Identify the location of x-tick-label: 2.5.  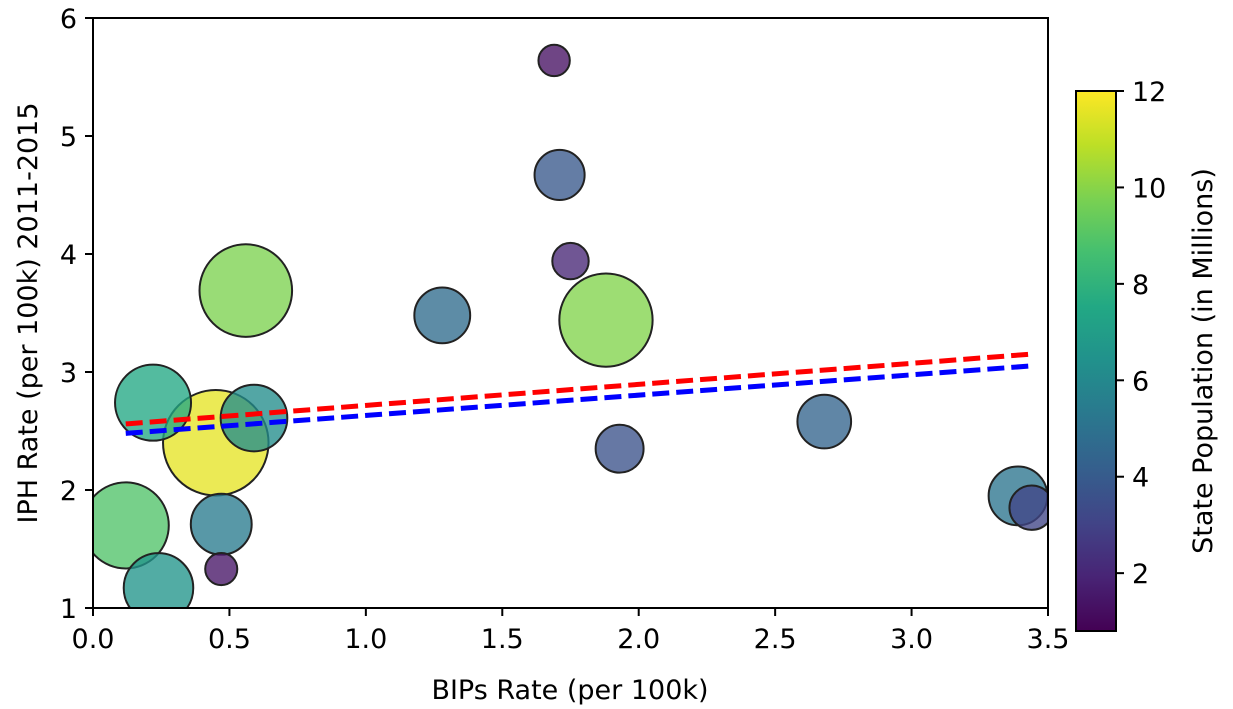
(775, 639).